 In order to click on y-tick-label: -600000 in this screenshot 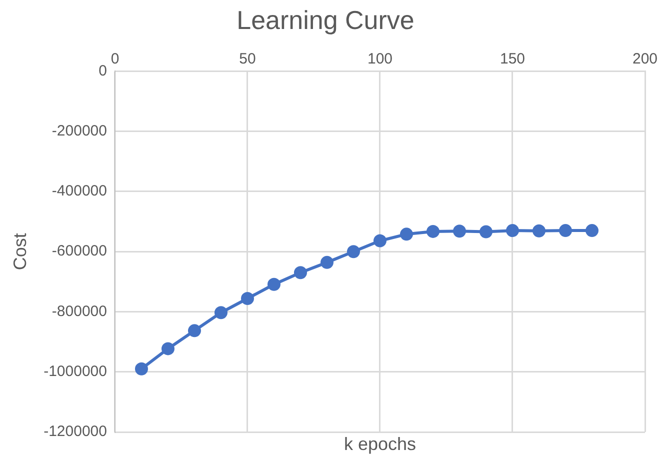, I will do `click(79, 251)`.